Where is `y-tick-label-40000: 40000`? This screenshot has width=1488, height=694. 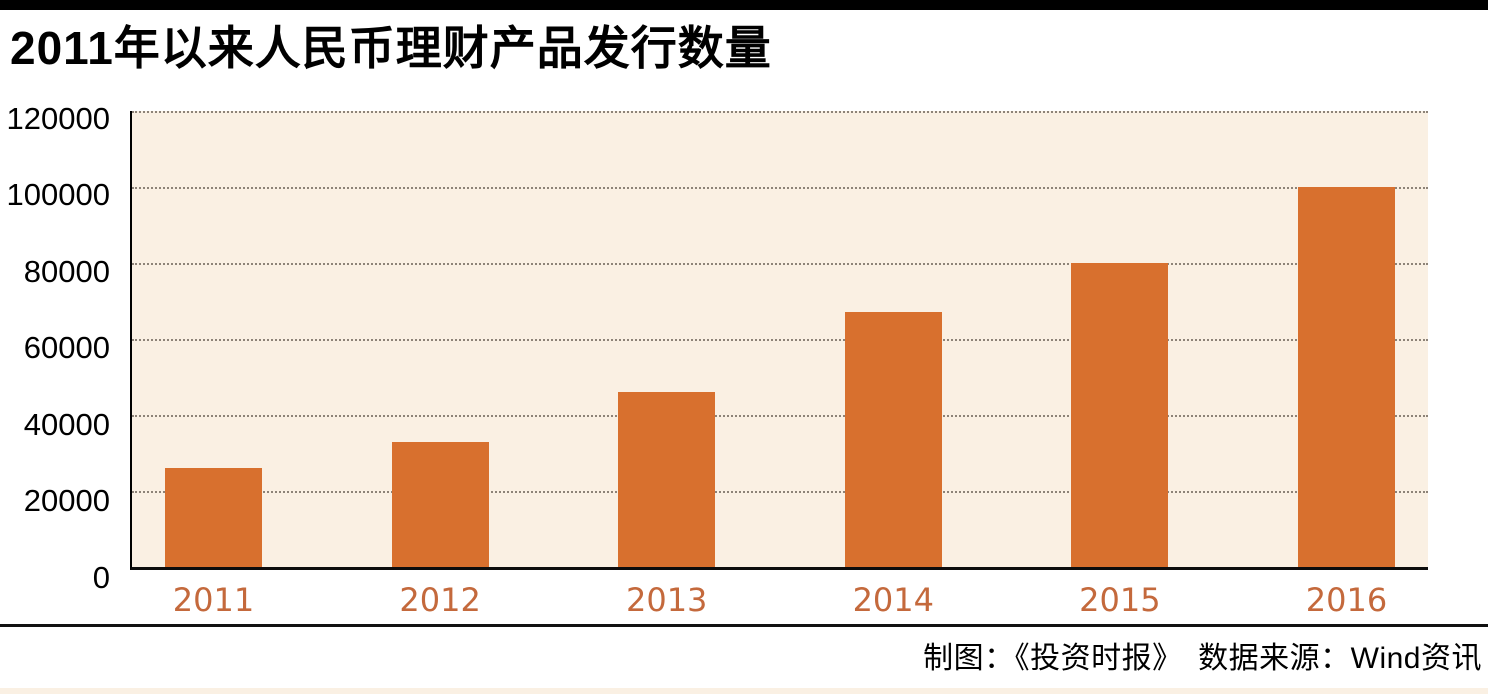 y-tick-label-40000: 40000 is located at coordinates (66, 424).